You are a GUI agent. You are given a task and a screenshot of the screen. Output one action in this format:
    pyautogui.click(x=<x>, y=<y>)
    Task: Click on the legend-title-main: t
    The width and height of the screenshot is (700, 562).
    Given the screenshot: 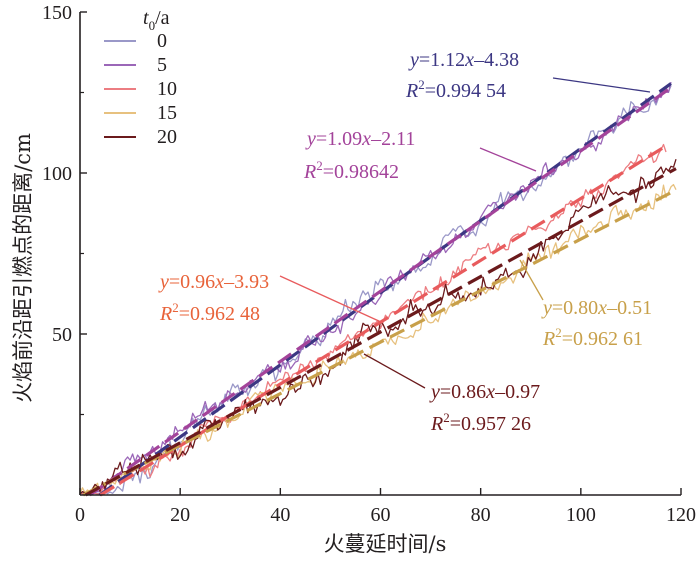 What is the action you would take?
    pyautogui.click(x=146, y=18)
    